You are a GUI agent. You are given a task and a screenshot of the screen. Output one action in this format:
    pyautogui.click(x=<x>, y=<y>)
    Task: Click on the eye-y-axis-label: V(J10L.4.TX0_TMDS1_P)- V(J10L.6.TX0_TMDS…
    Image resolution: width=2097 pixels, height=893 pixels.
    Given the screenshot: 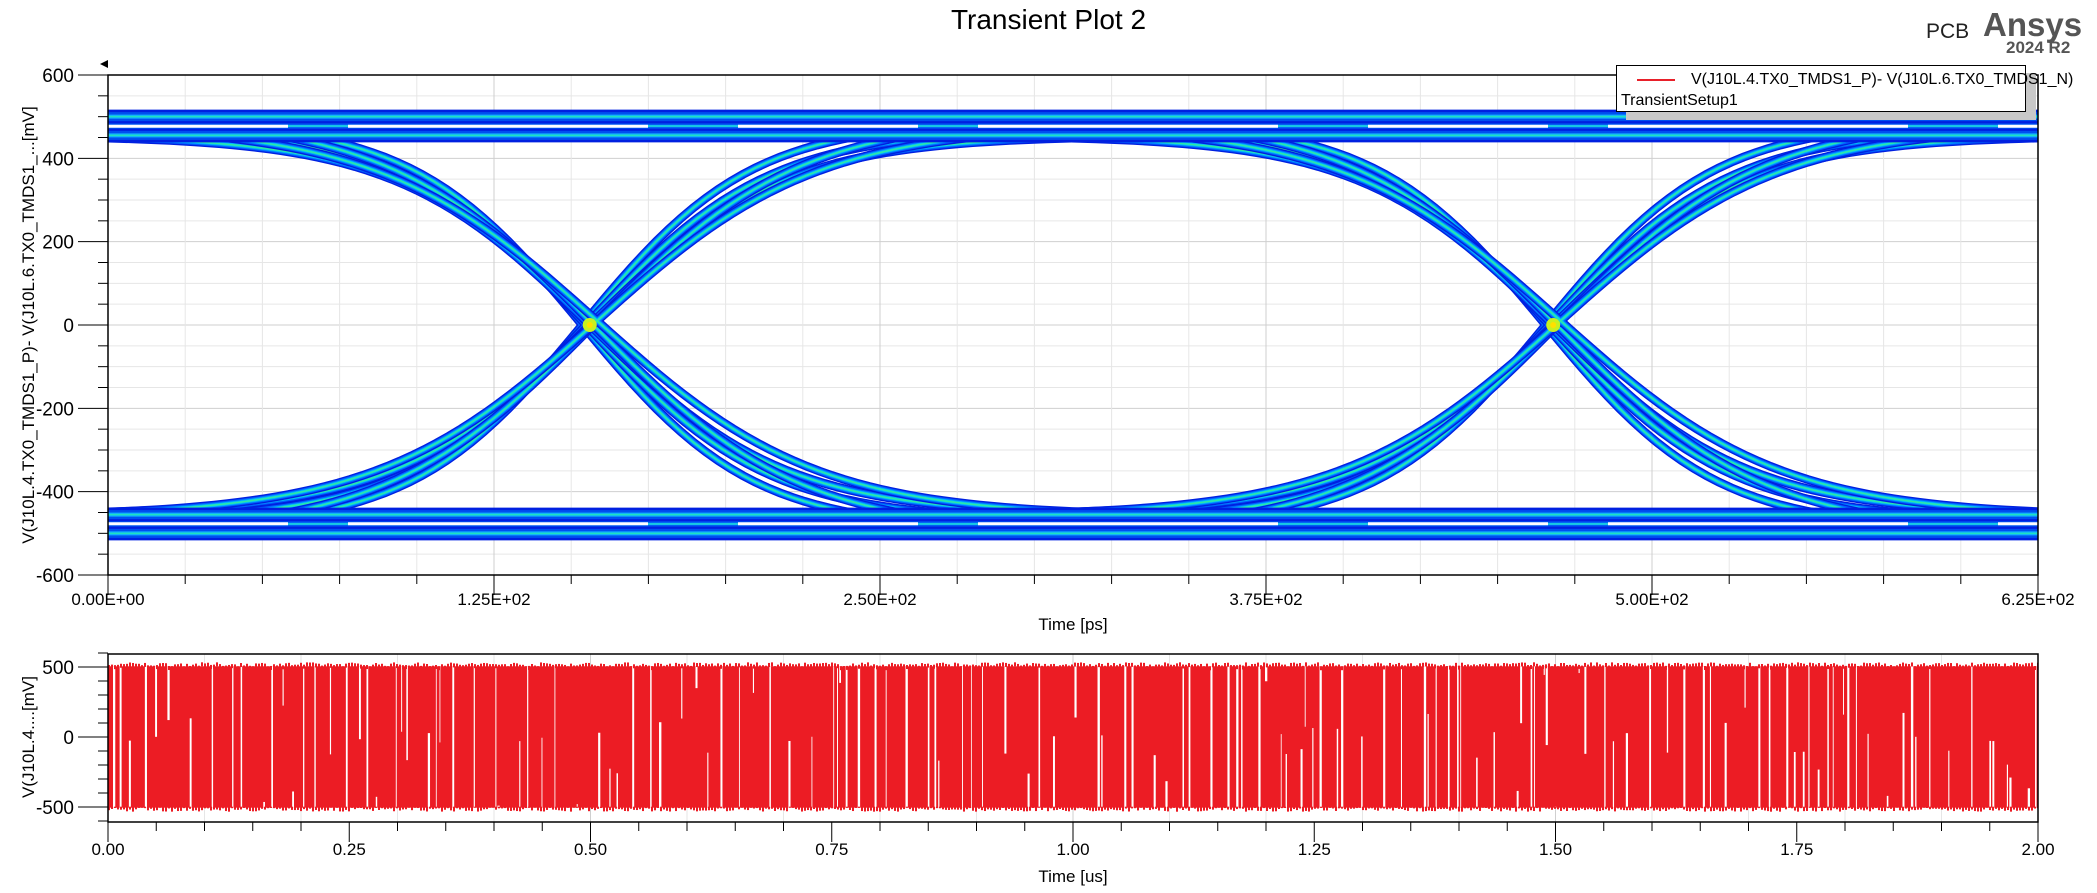 What is the action you would take?
    pyautogui.click(x=28, y=324)
    